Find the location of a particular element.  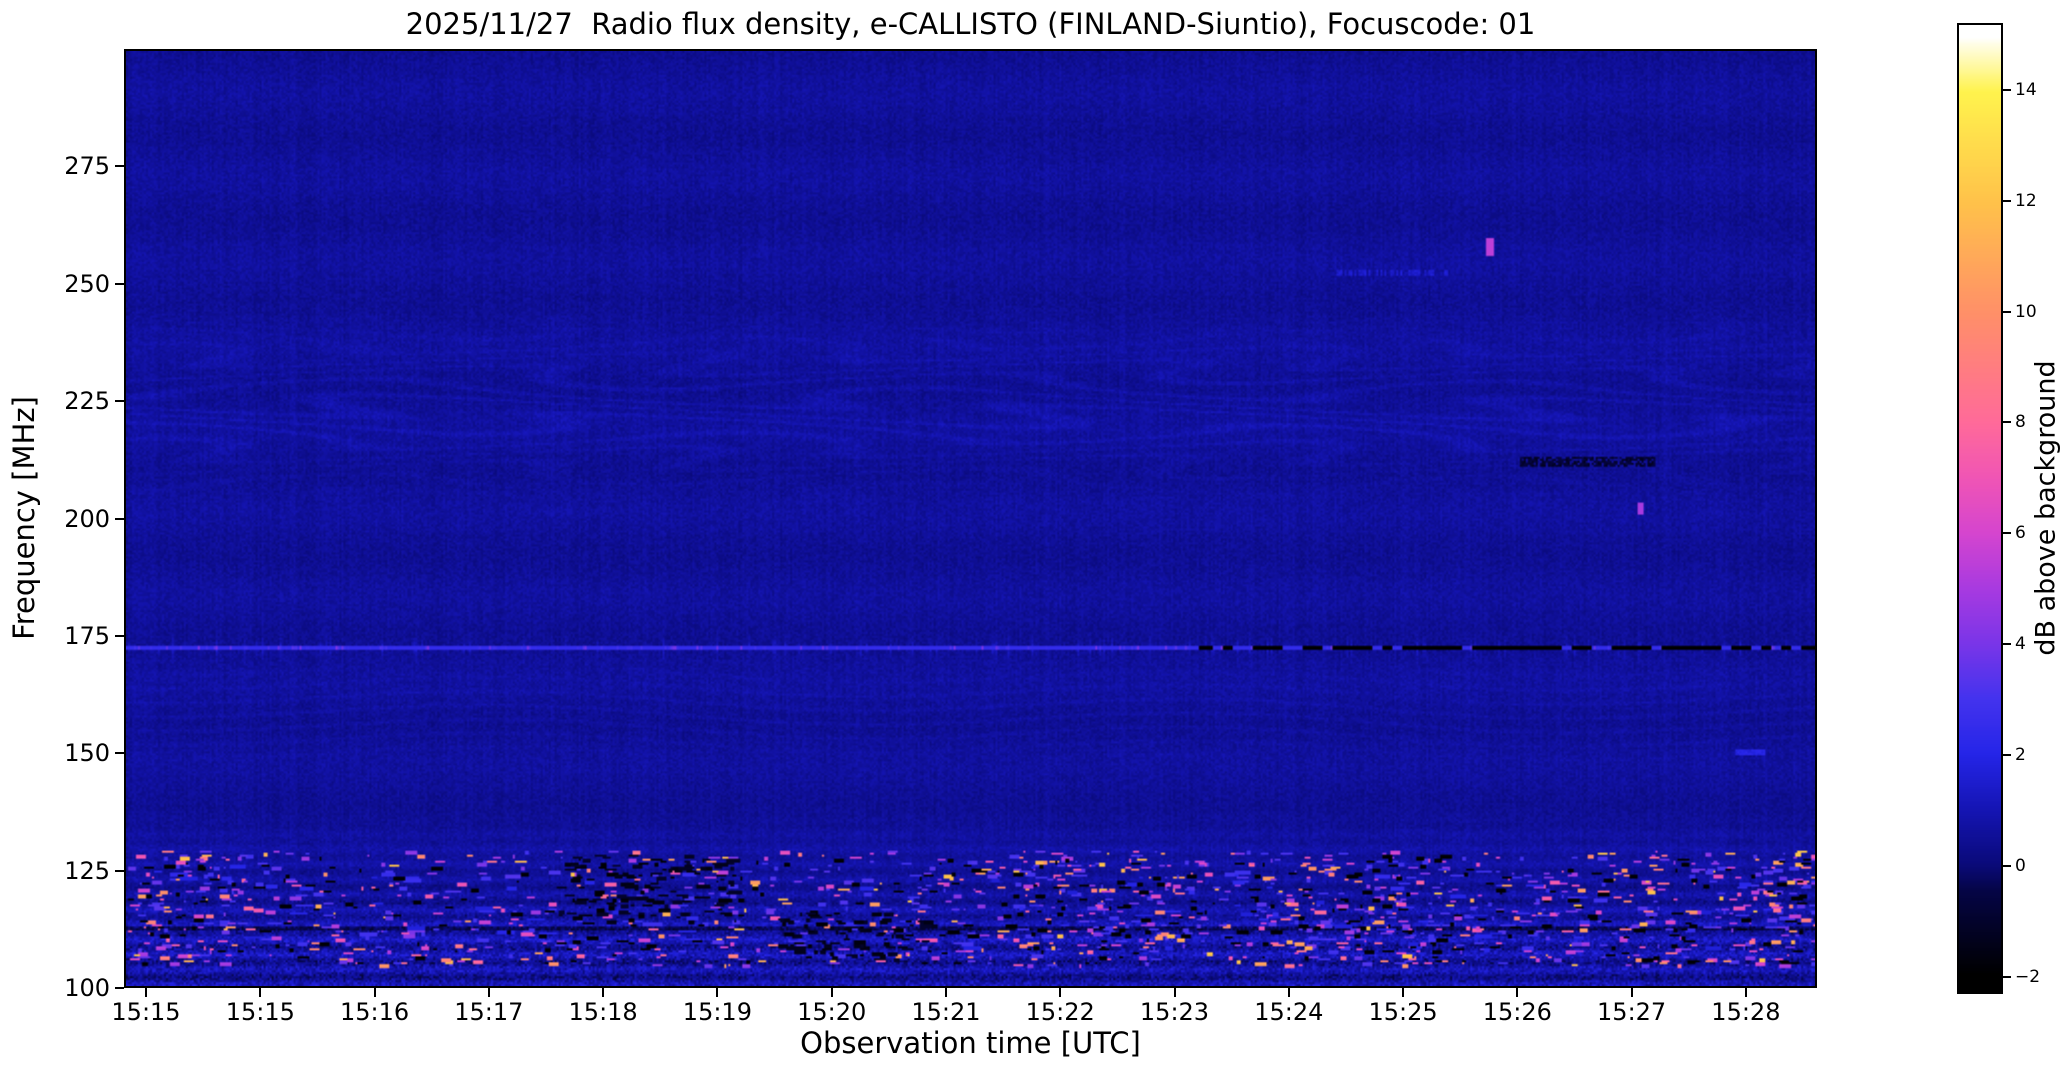

x-axis-label: Observation time [UTC] is located at coordinates (970, 1043).